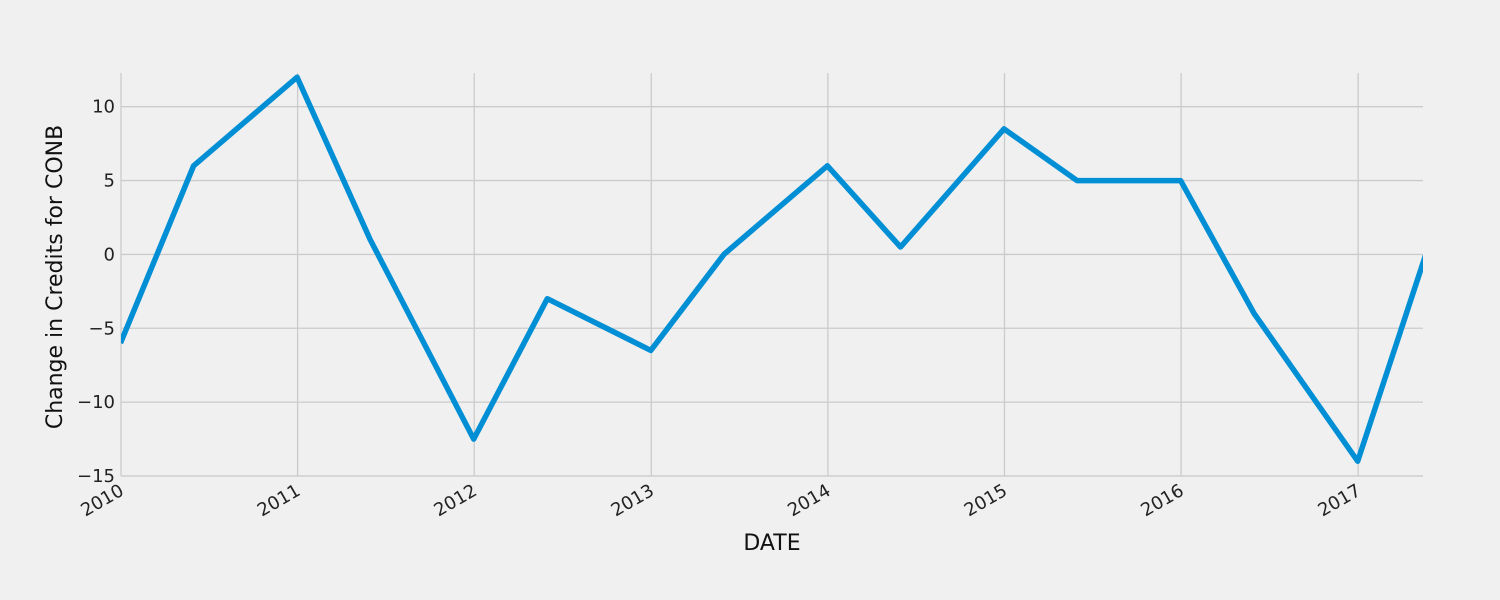  Describe the element at coordinates (96, 402) in the screenshot. I see `y-tick-label: −10` at that location.